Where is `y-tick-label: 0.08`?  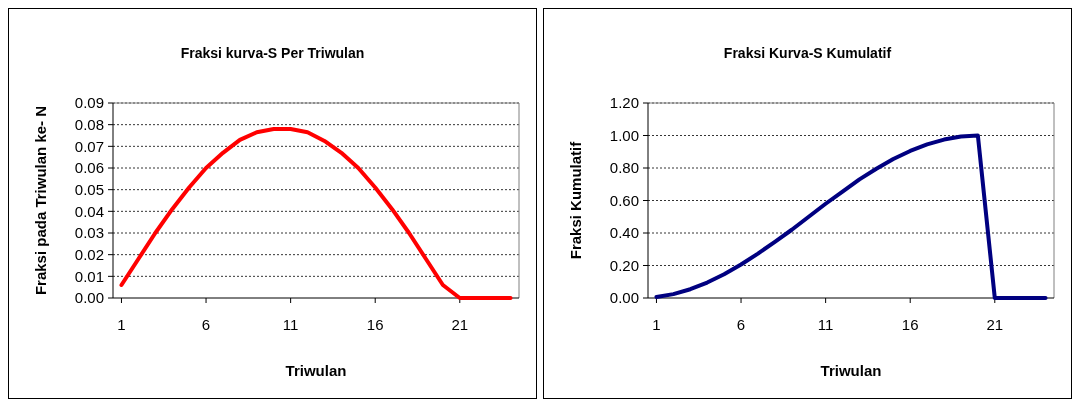 y-tick-label: 0.08 is located at coordinates (89, 124).